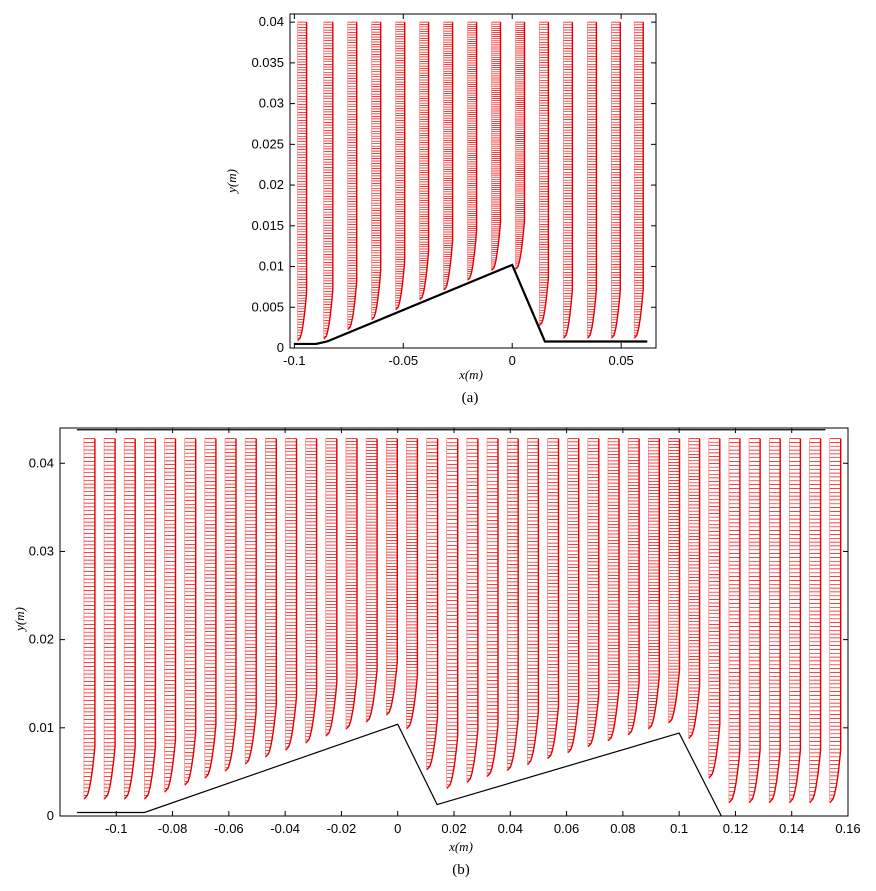  Describe the element at coordinates (679, 828) in the screenshot. I see `x-tick-label: 0.1` at that location.